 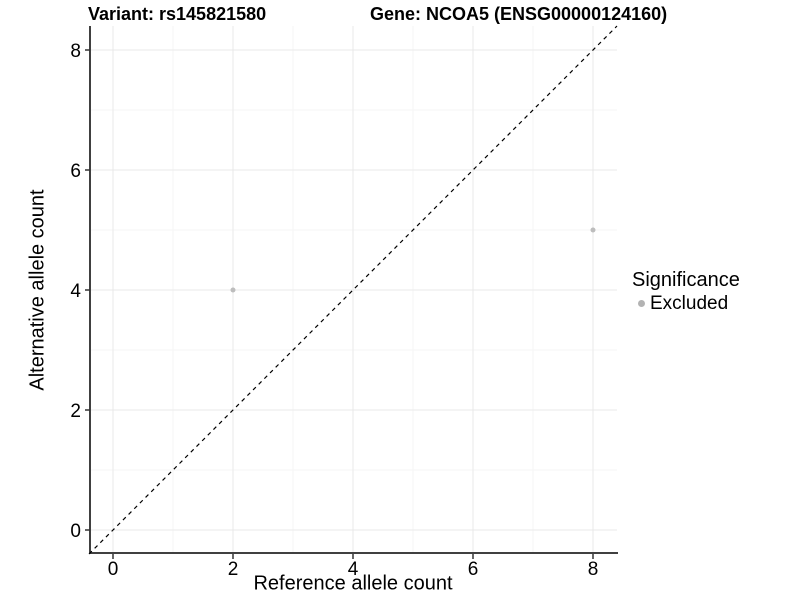 I want to click on legend-item-excluded: Excluded, so click(x=686, y=303).